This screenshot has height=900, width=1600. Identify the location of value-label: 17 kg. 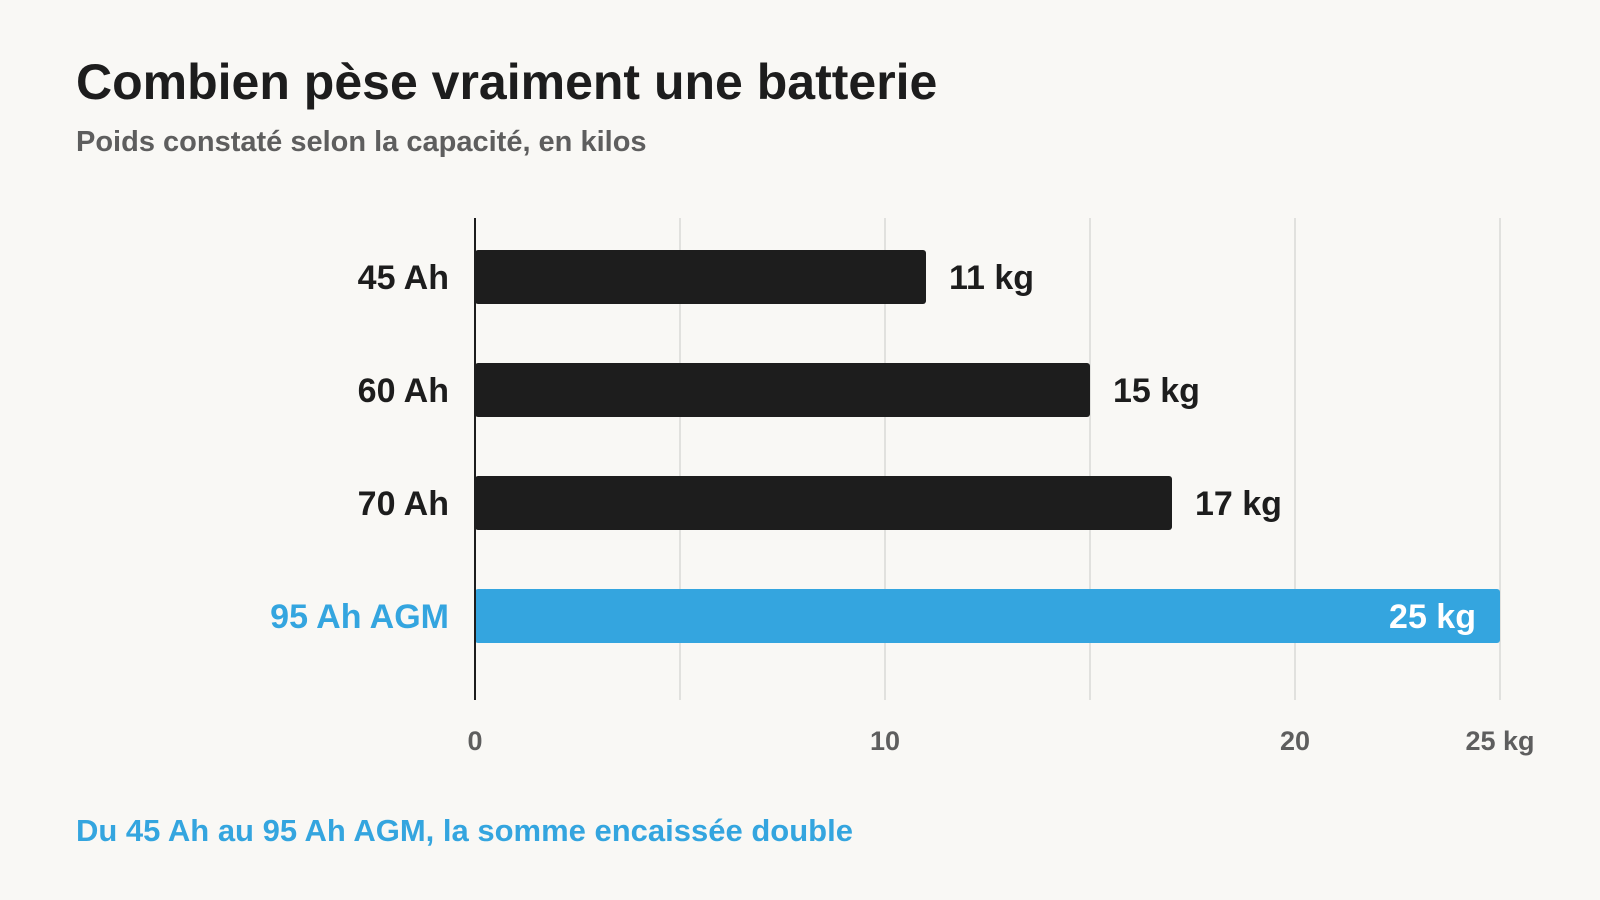
(1238, 504).